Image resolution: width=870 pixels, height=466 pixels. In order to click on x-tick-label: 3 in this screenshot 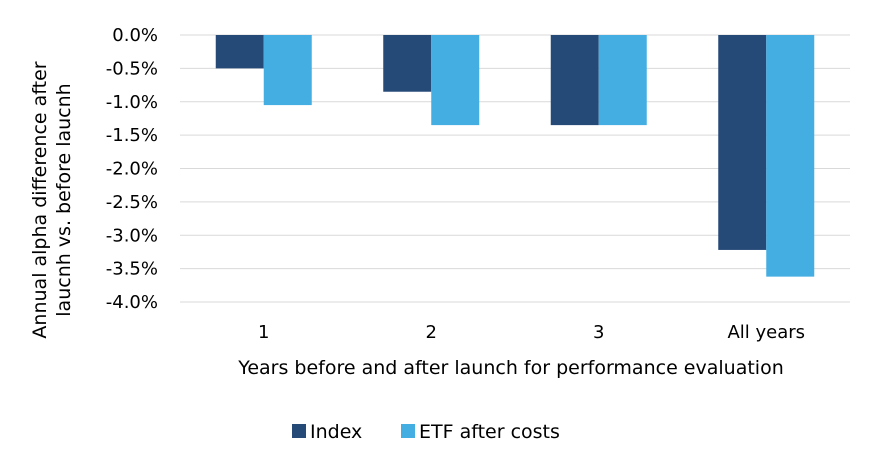, I will do `click(598, 332)`.